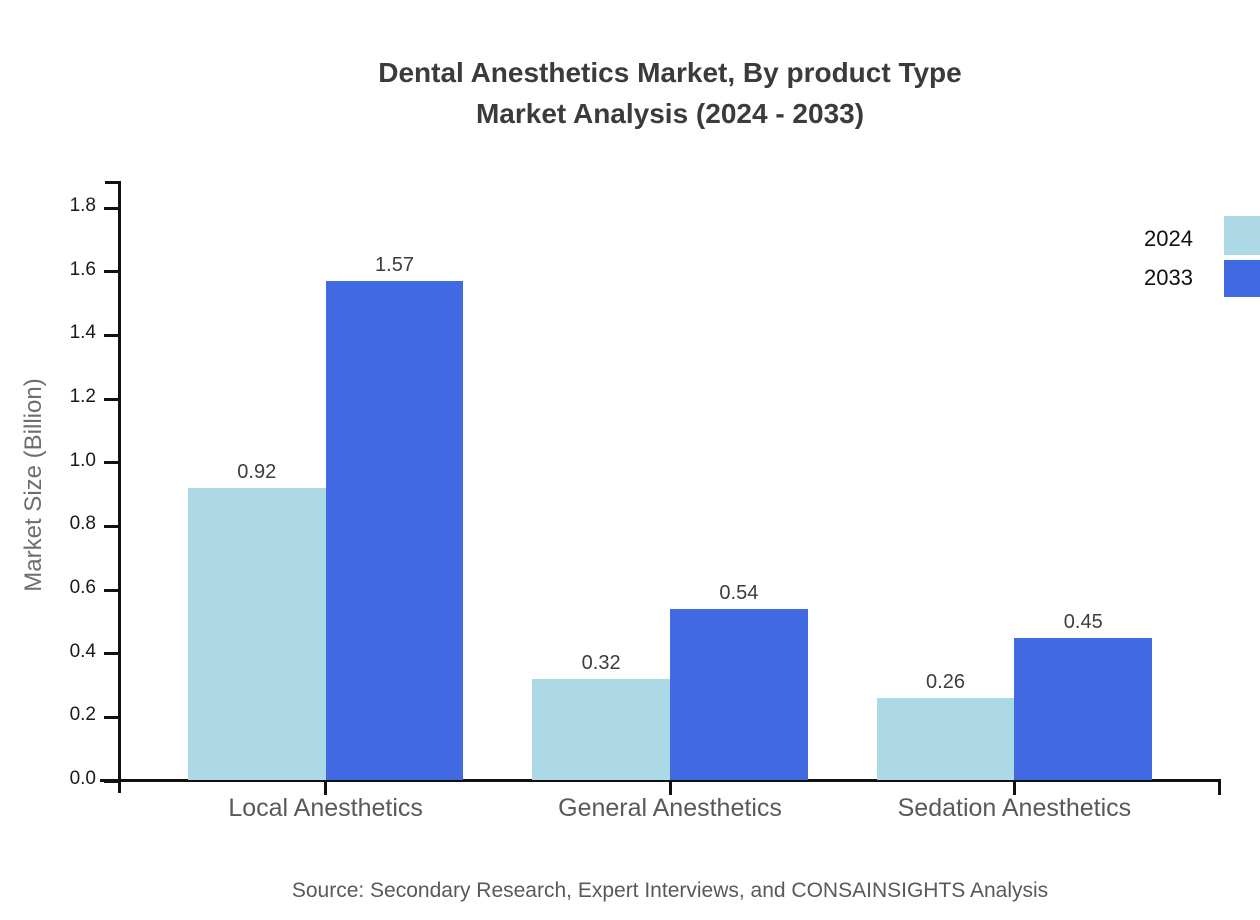  Describe the element at coordinates (1083, 708) in the screenshot. I see `bar-2033-sedation-anesthetics` at that location.